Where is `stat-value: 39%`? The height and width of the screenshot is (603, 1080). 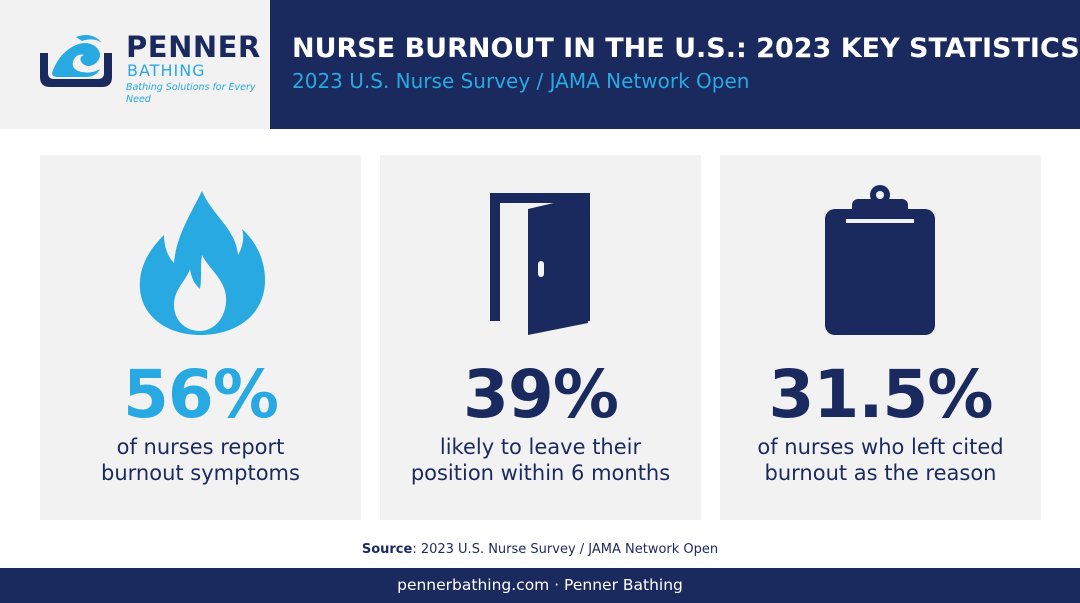
stat-value: 39% is located at coordinates (541, 394).